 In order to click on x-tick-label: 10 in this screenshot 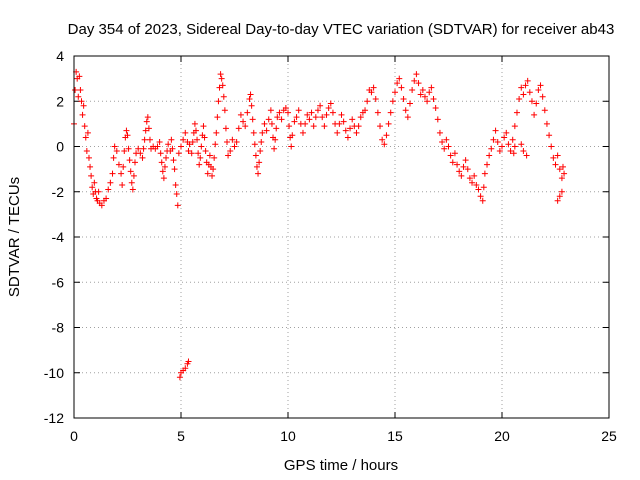, I will do `click(288, 436)`.